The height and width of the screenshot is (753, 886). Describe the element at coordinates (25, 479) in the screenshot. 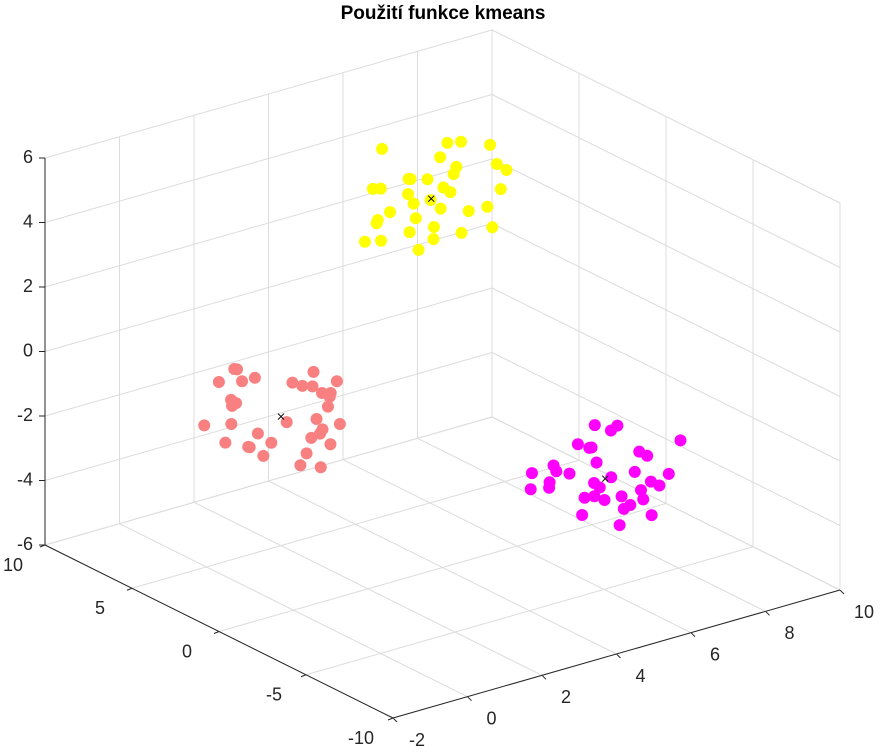

I see `z-tick-label: -4` at that location.